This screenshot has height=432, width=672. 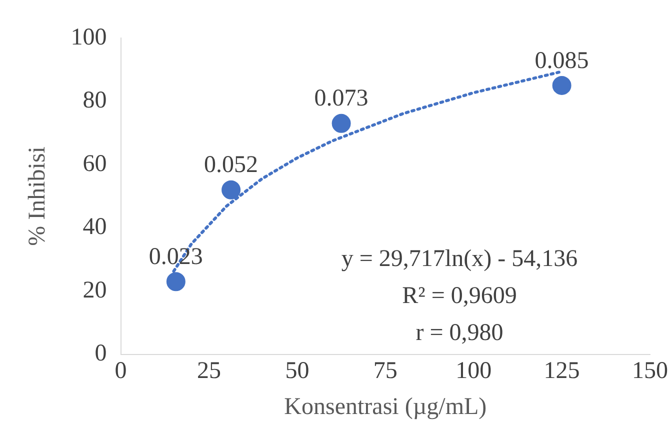 What do you see at coordinates (209, 371) in the screenshot?
I see `x-tick-label: 25` at bounding box center [209, 371].